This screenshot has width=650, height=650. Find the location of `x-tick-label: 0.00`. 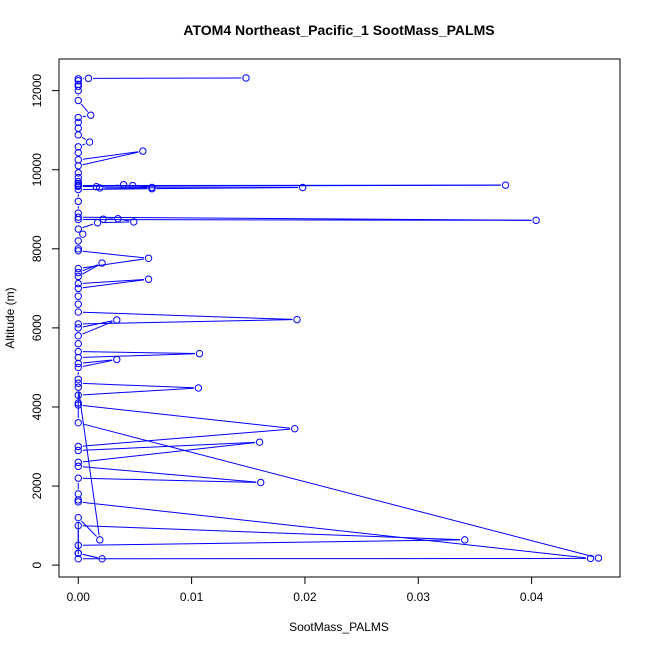

x-tick-label: 0.00 is located at coordinates (79, 597).